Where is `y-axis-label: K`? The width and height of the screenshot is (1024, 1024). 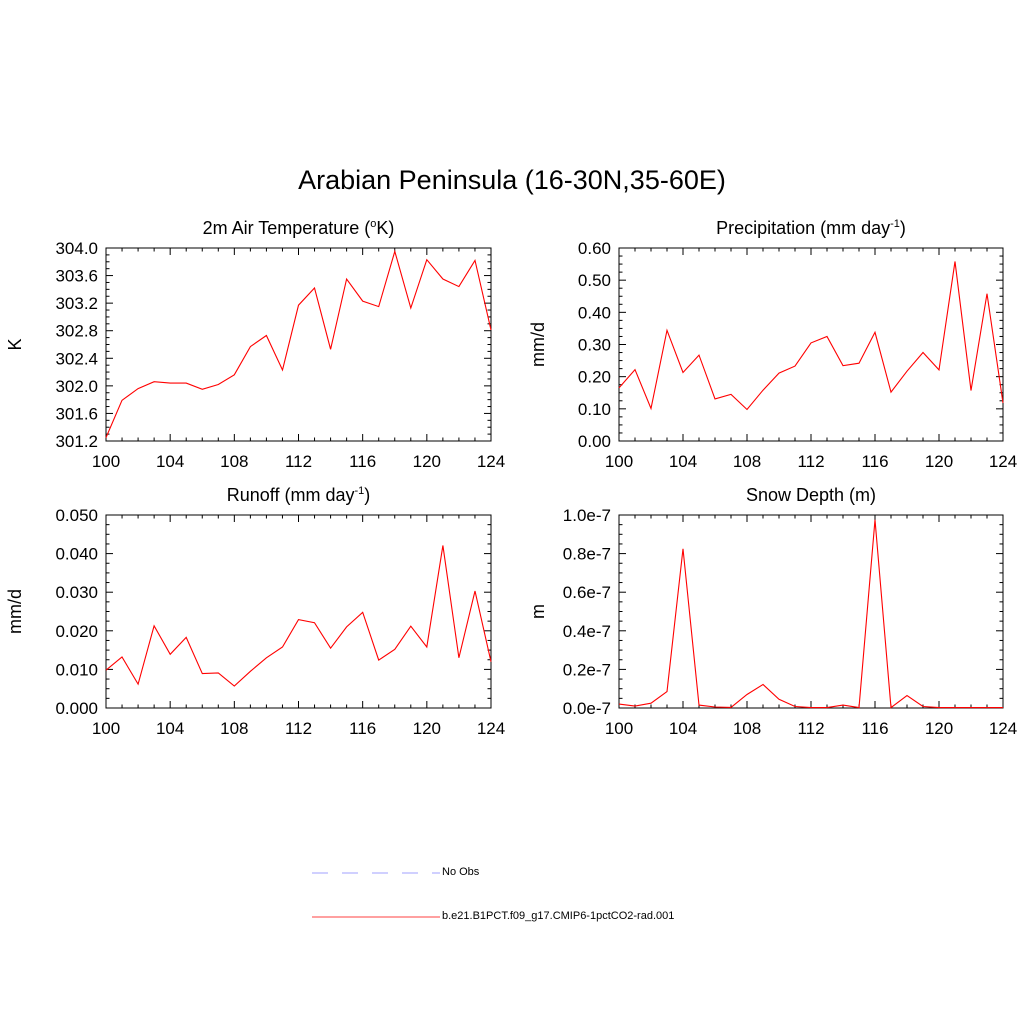
y-axis-label: K is located at coordinates (15, 344).